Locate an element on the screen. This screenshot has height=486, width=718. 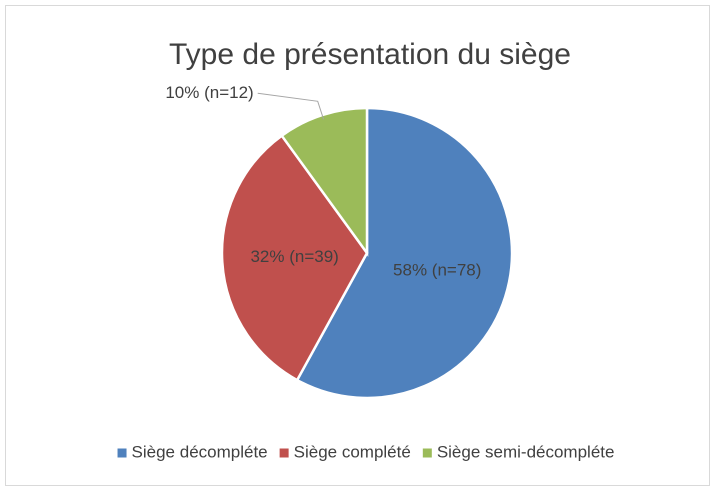
legend-label: Siège complété is located at coordinates (352, 451).